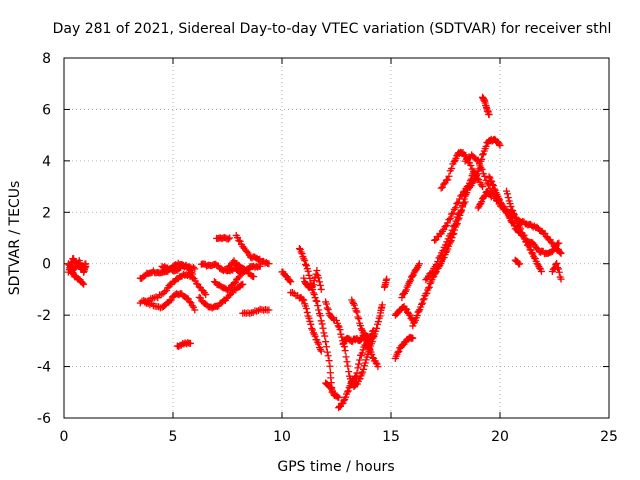 Image resolution: width=640 pixels, height=480 pixels. What do you see at coordinates (44, 316) in the screenshot?
I see `y-tick-label: -2` at bounding box center [44, 316].